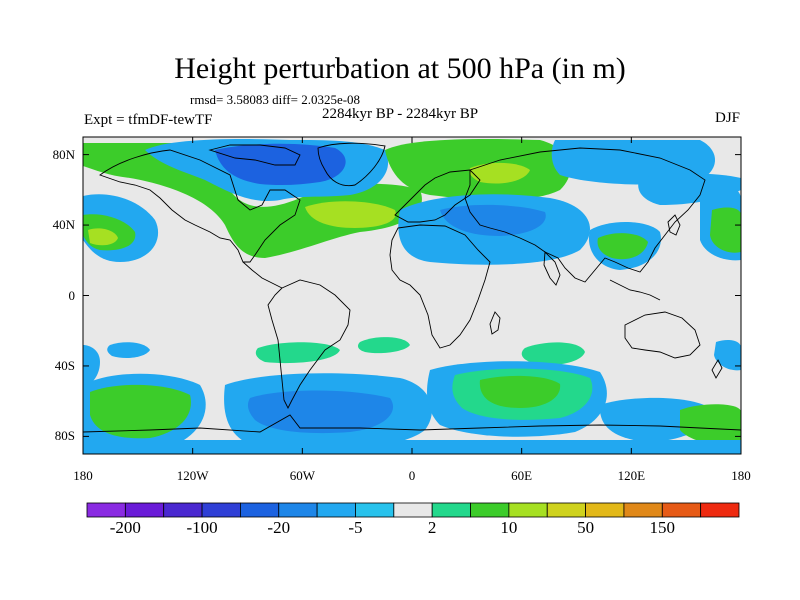  I want to click on colorbar-label: -100, so click(202, 527).